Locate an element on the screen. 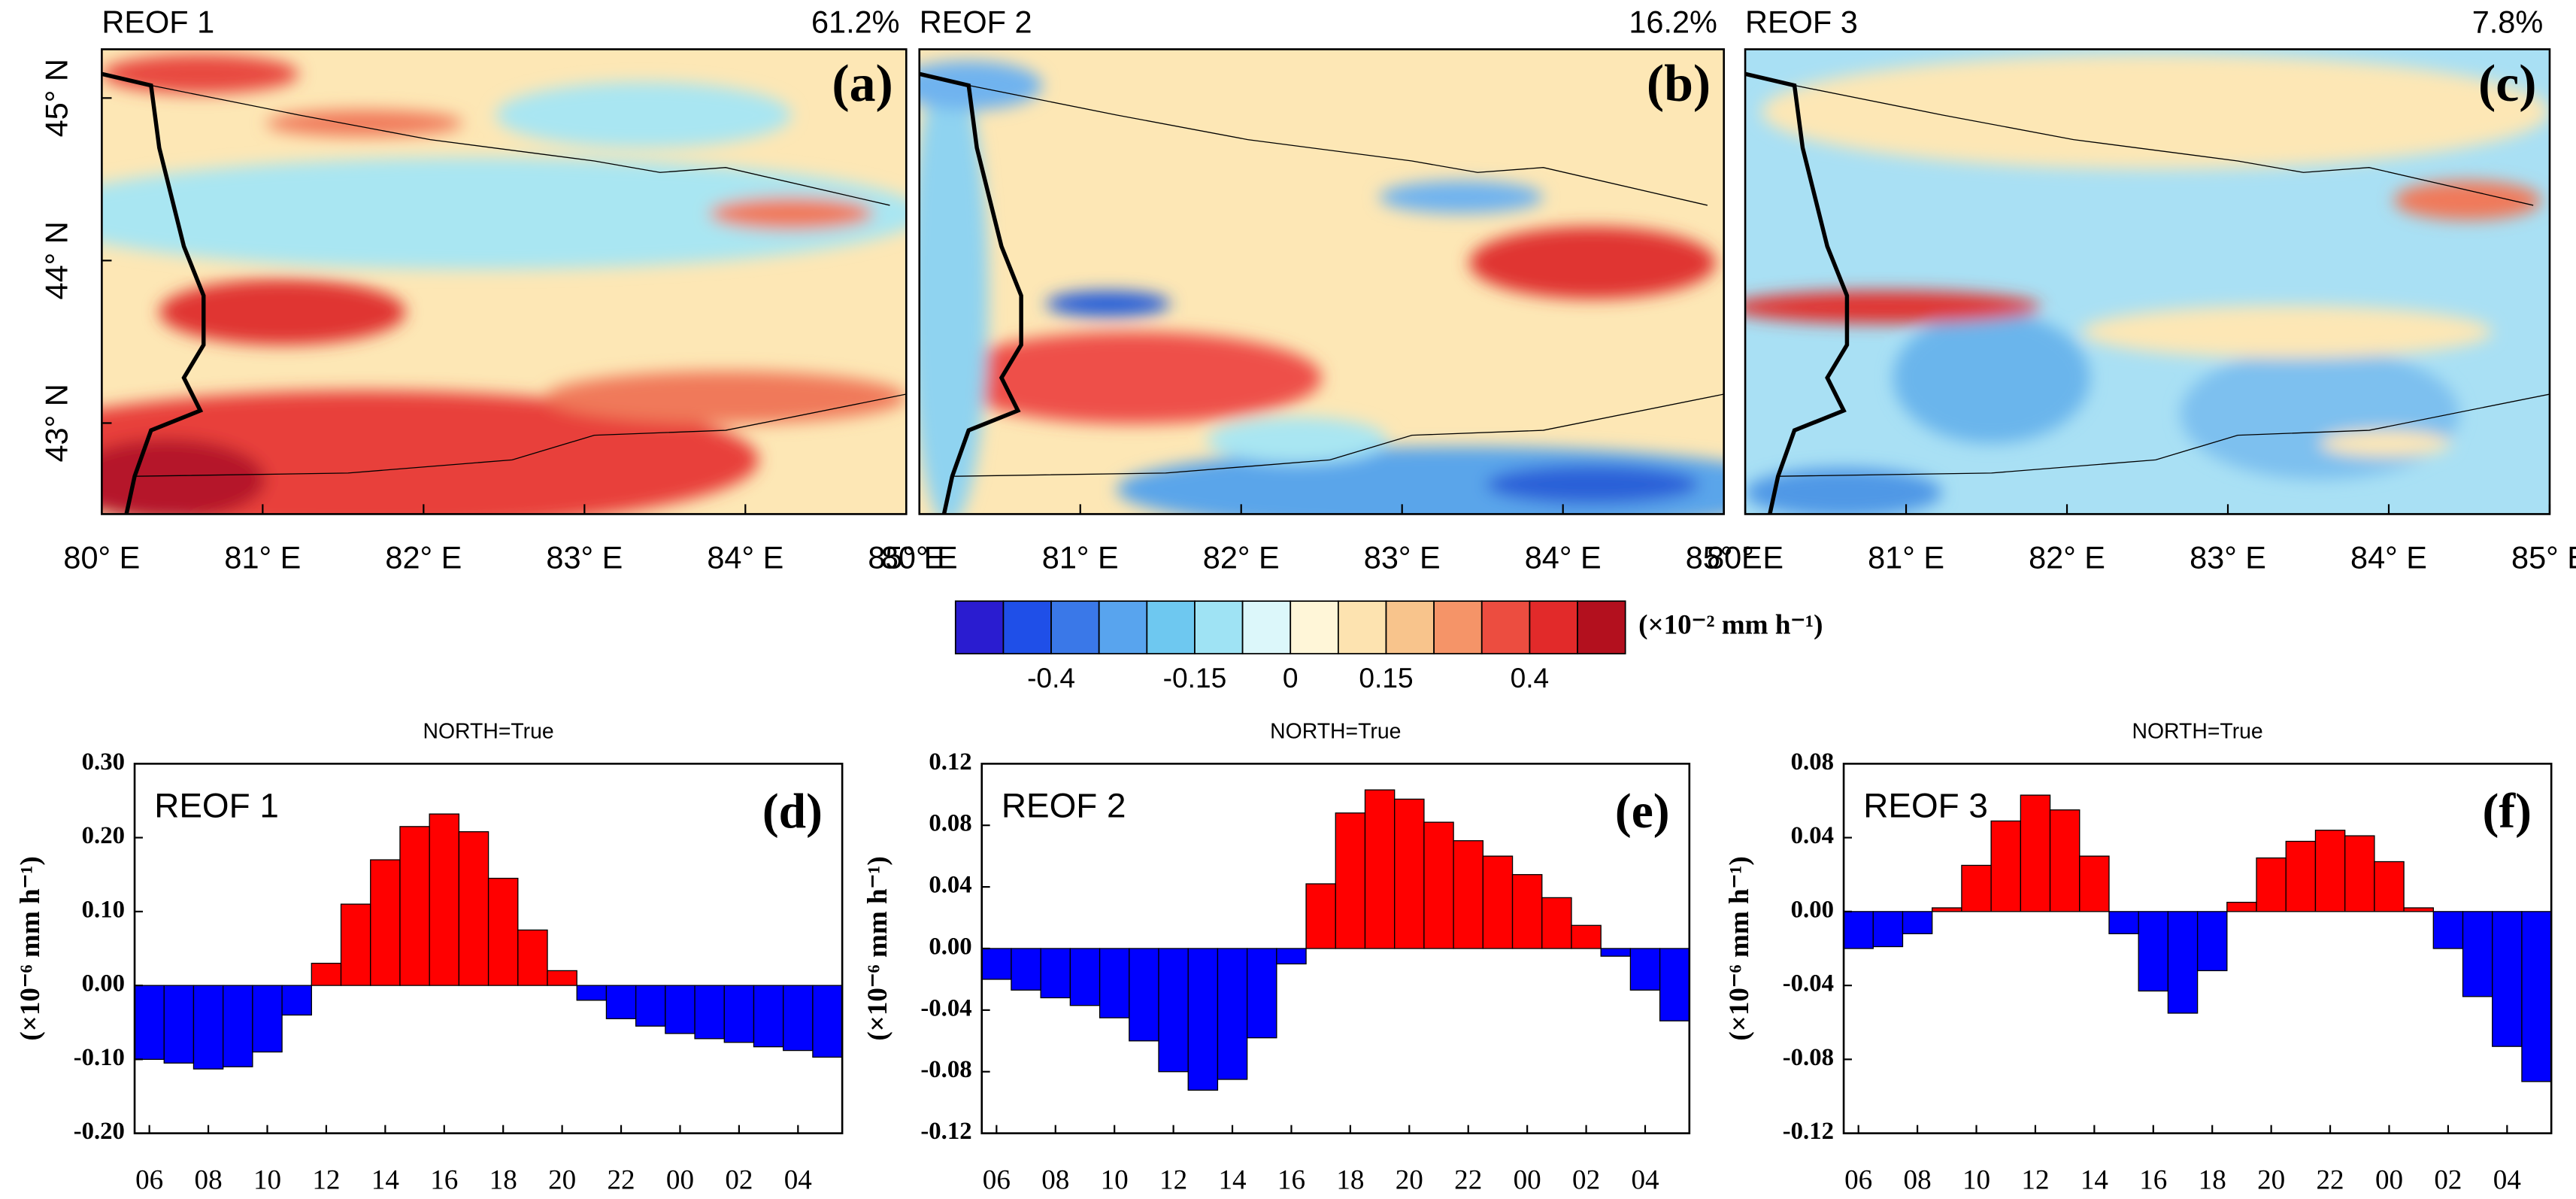  y-tick-label: 0.12 is located at coordinates (950, 762).